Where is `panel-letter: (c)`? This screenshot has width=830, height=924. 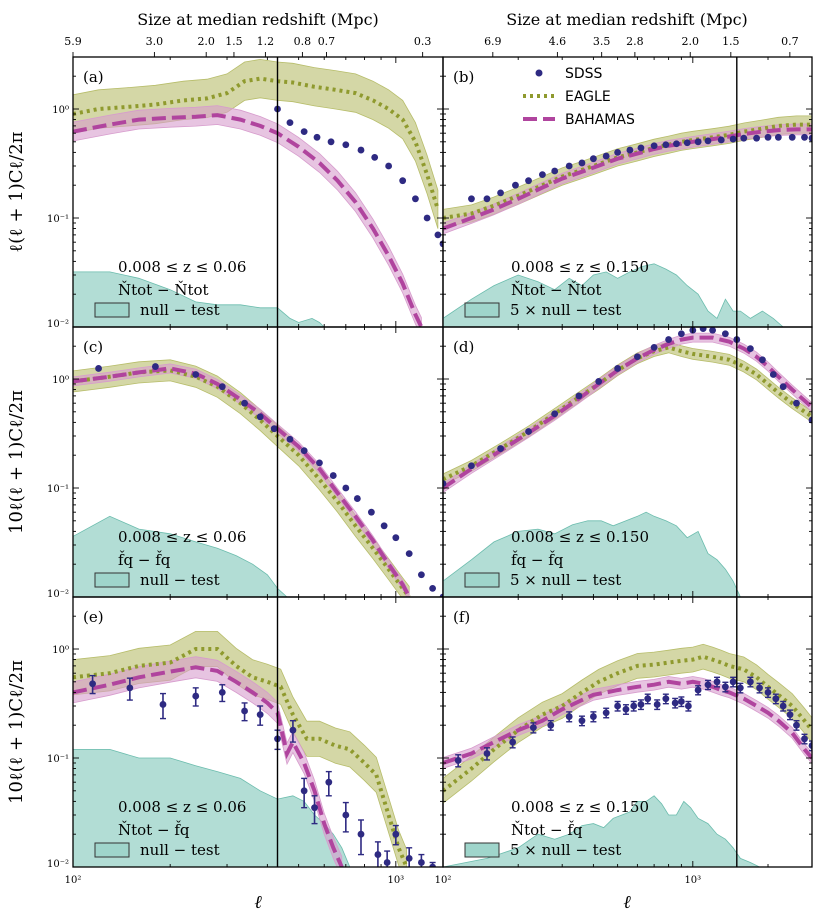
panel-letter: (c) is located at coordinates (93, 347).